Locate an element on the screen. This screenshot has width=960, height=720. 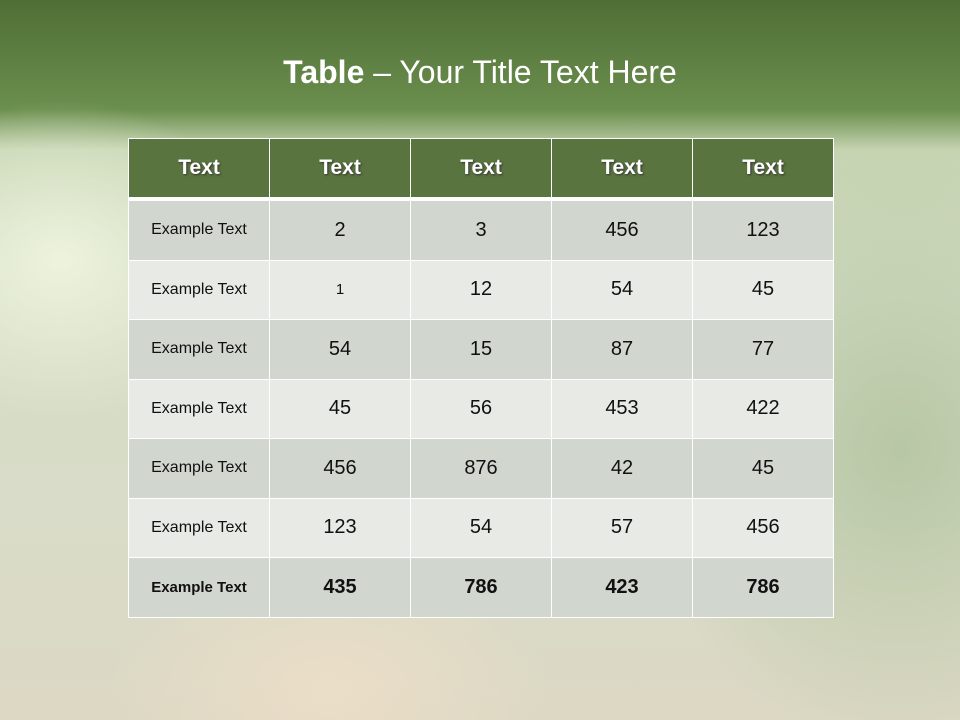
table-row: Example Text 456 876 42 45 is located at coordinates (481, 468).